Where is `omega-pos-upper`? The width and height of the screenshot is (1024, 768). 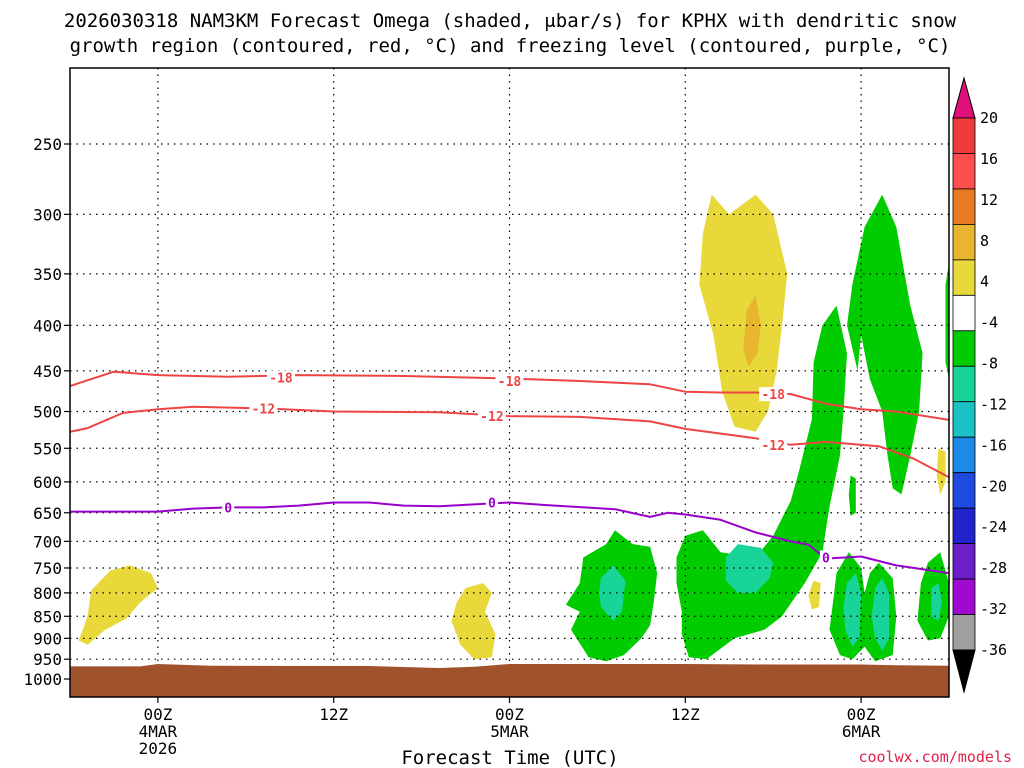 omega-pos-upper is located at coordinates (743, 313).